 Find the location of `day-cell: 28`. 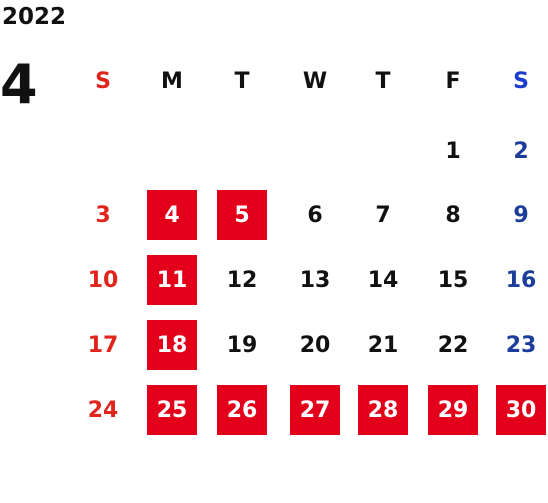

day-cell: 28 is located at coordinates (383, 410).